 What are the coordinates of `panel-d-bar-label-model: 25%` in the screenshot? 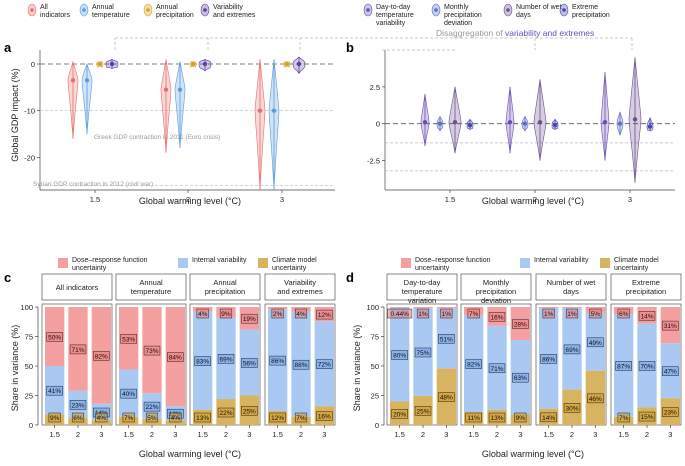 It's located at (422, 411).